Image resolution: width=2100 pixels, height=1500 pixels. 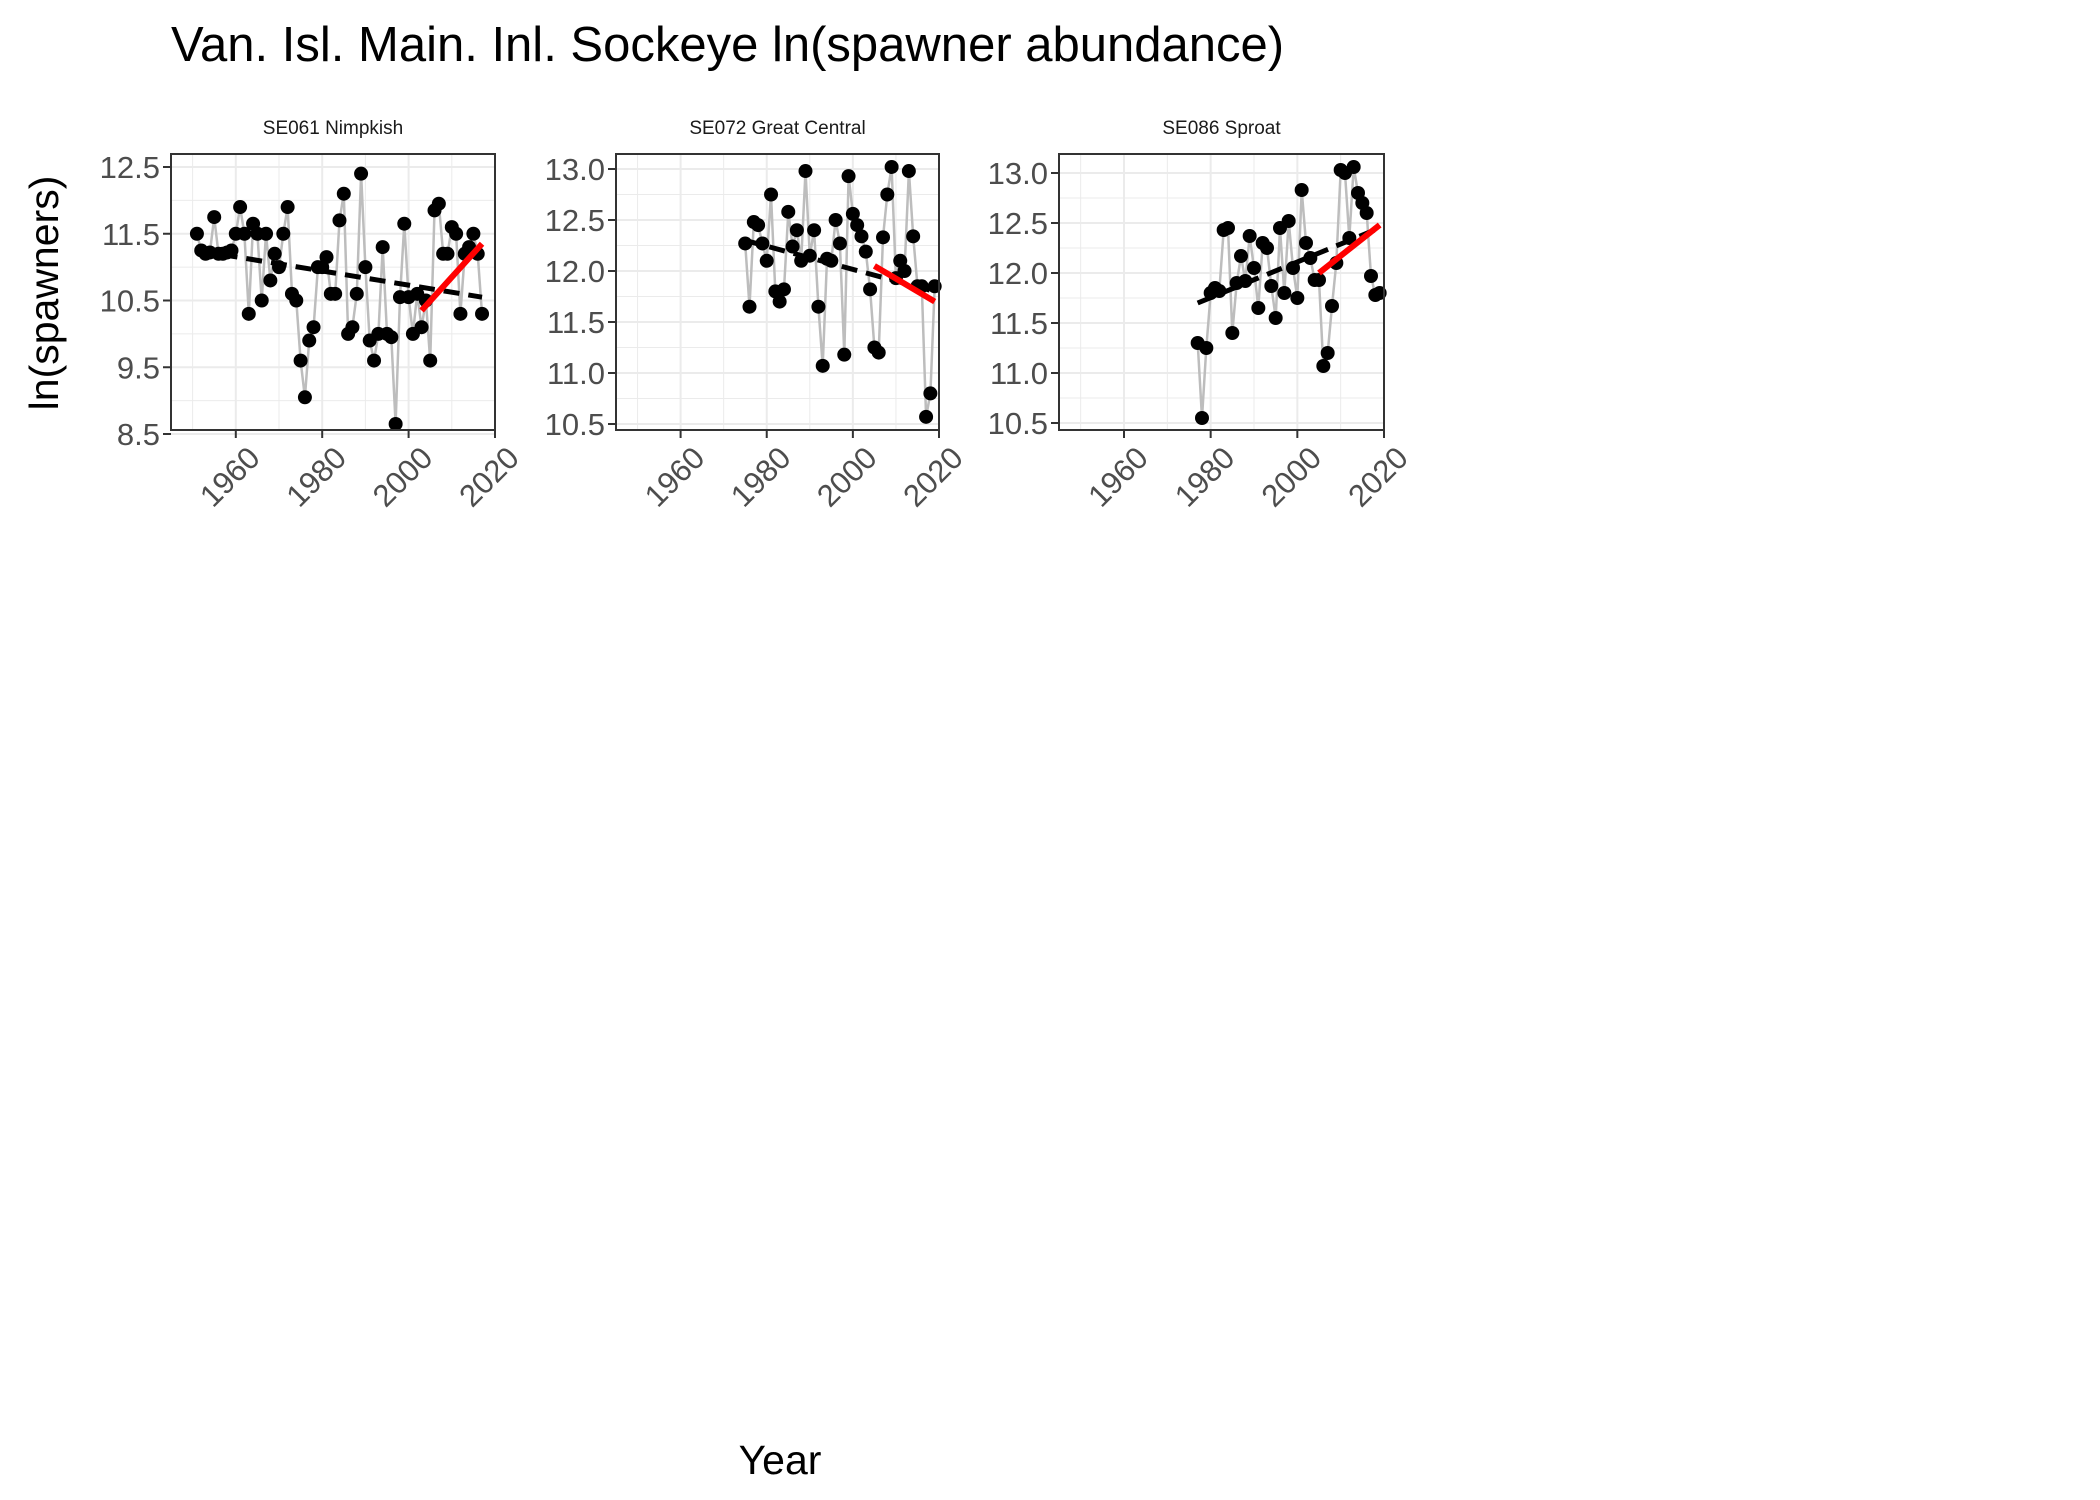 What do you see at coordinates (847, 477) in the screenshot?
I see `x-tick-label: 2000` at bounding box center [847, 477].